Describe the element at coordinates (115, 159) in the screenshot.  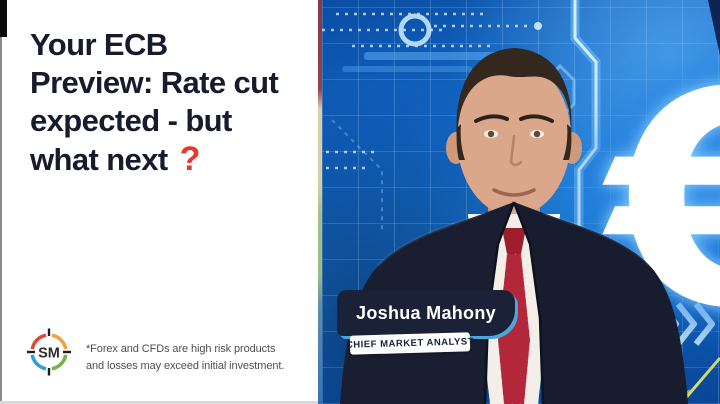
I see `headline-line-4: what next?` at that location.